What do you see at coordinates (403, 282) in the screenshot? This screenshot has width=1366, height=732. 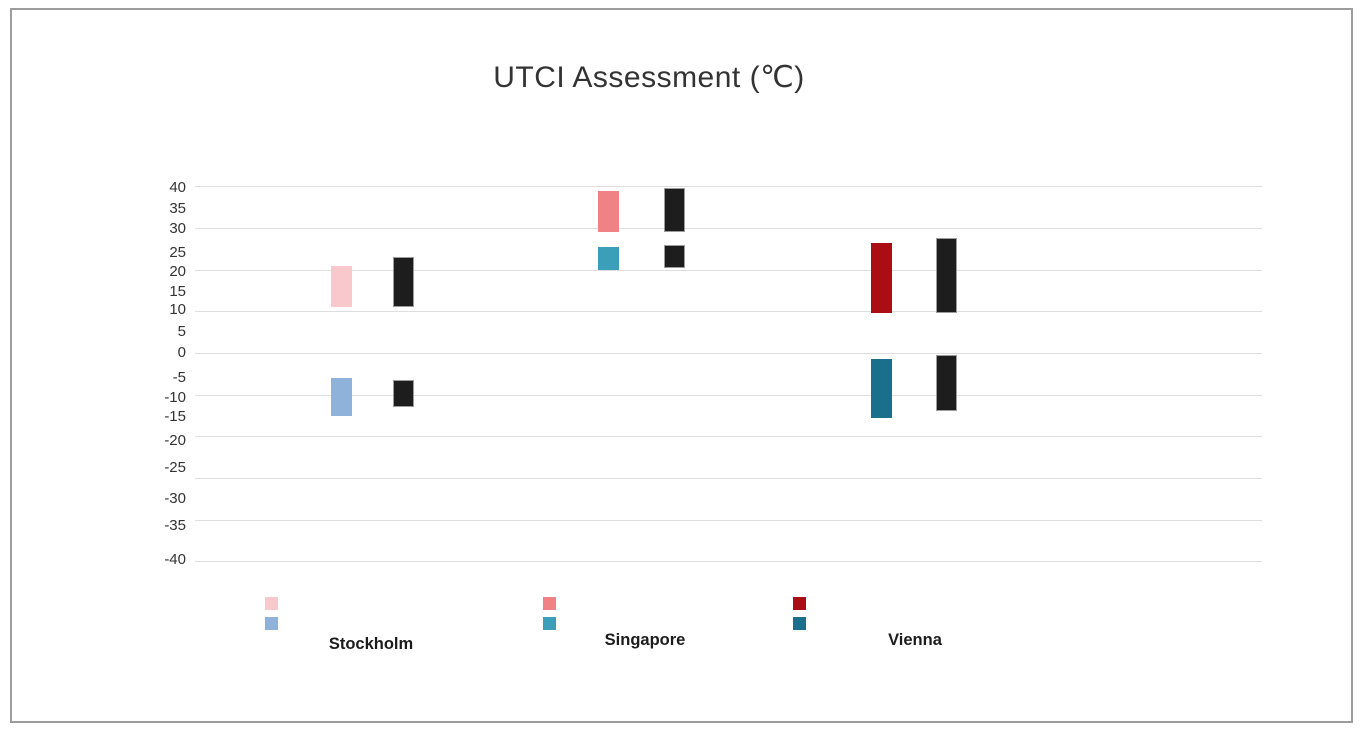 I see `bar-stockholm-upper-black` at bounding box center [403, 282].